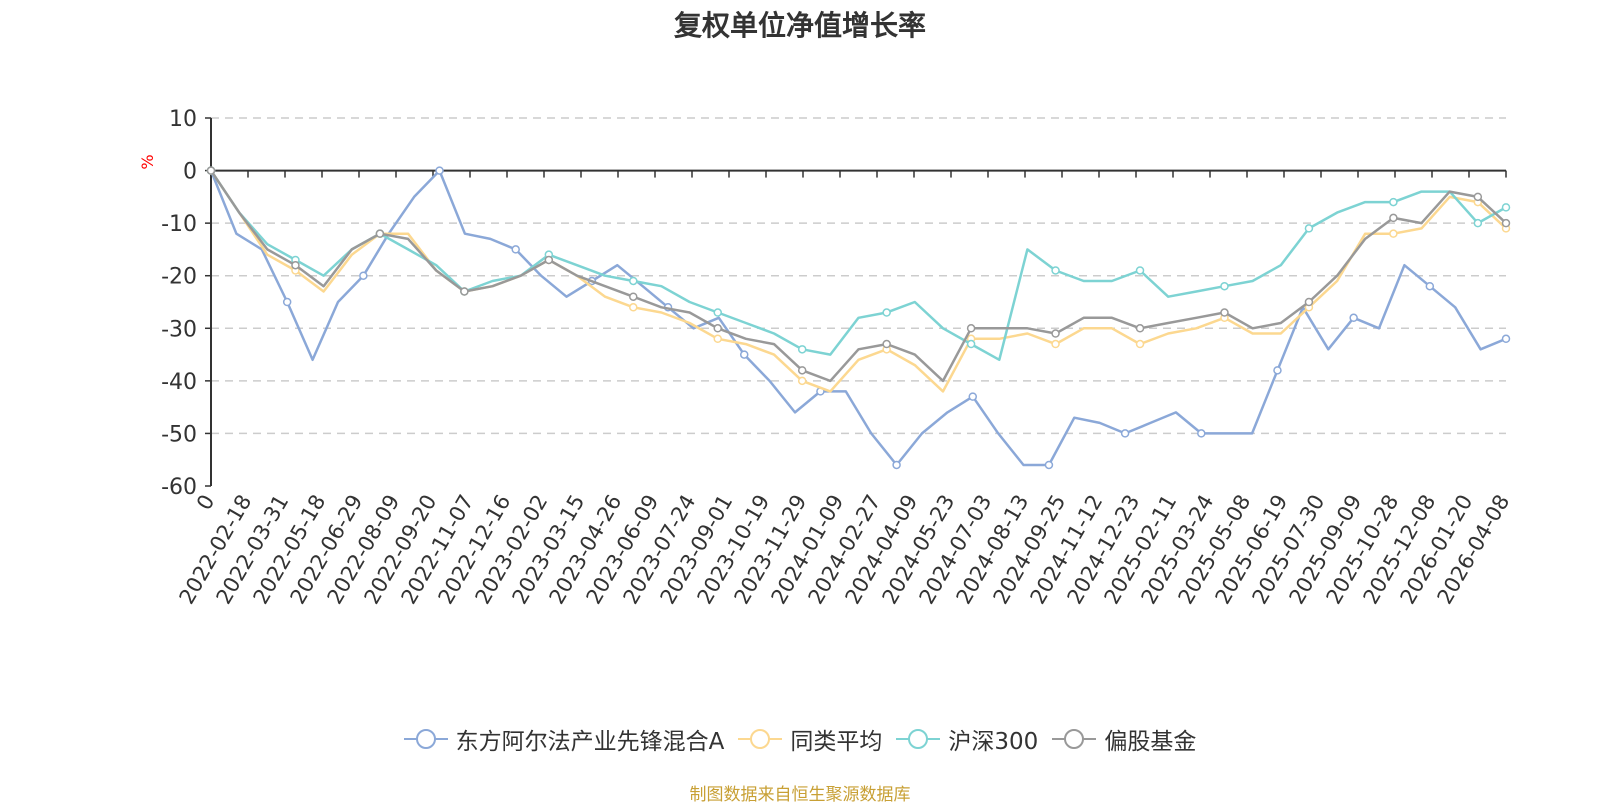 The height and width of the screenshot is (805, 1600). What do you see at coordinates (918, 739) in the screenshot?
I see `legend-swatch-csi300-icon` at bounding box center [918, 739].